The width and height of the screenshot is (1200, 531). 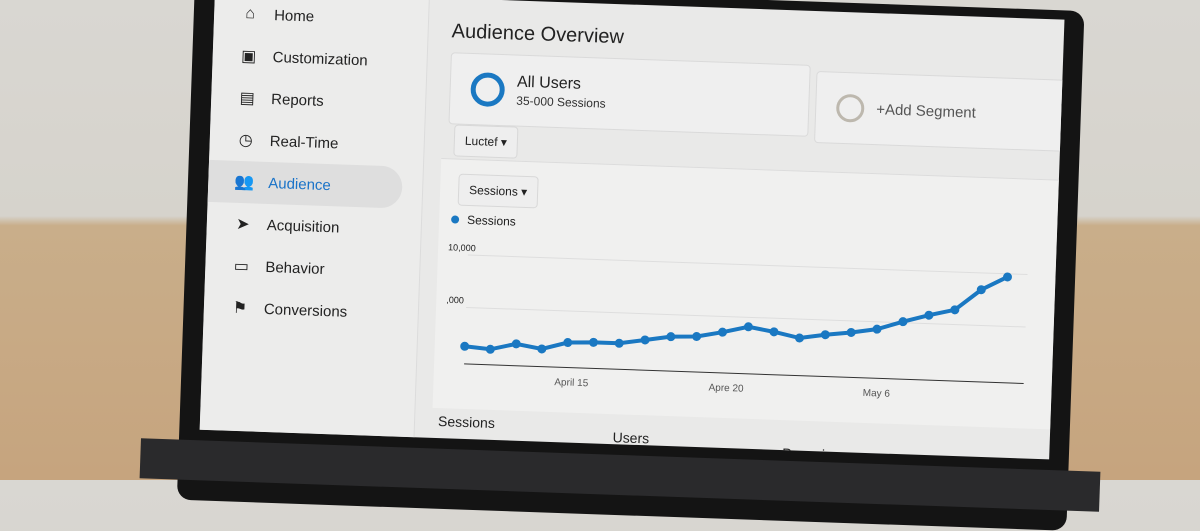 What do you see at coordinates (926, 111) in the screenshot?
I see `add-segment-label: +Add Segment` at bounding box center [926, 111].